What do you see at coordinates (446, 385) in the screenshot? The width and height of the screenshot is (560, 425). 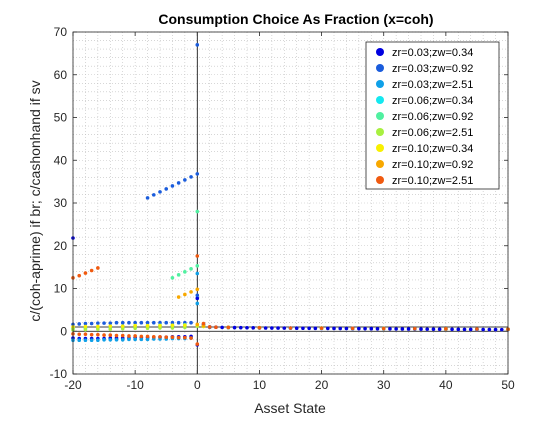 I see `x-tick-label: 40` at bounding box center [446, 385].